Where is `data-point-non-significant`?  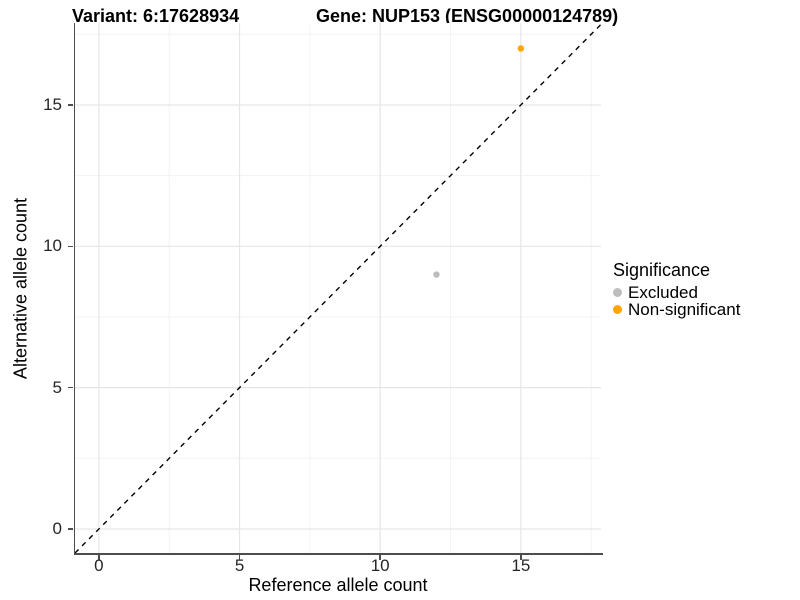 data-point-non-significant is located at coordinates (521, 48).